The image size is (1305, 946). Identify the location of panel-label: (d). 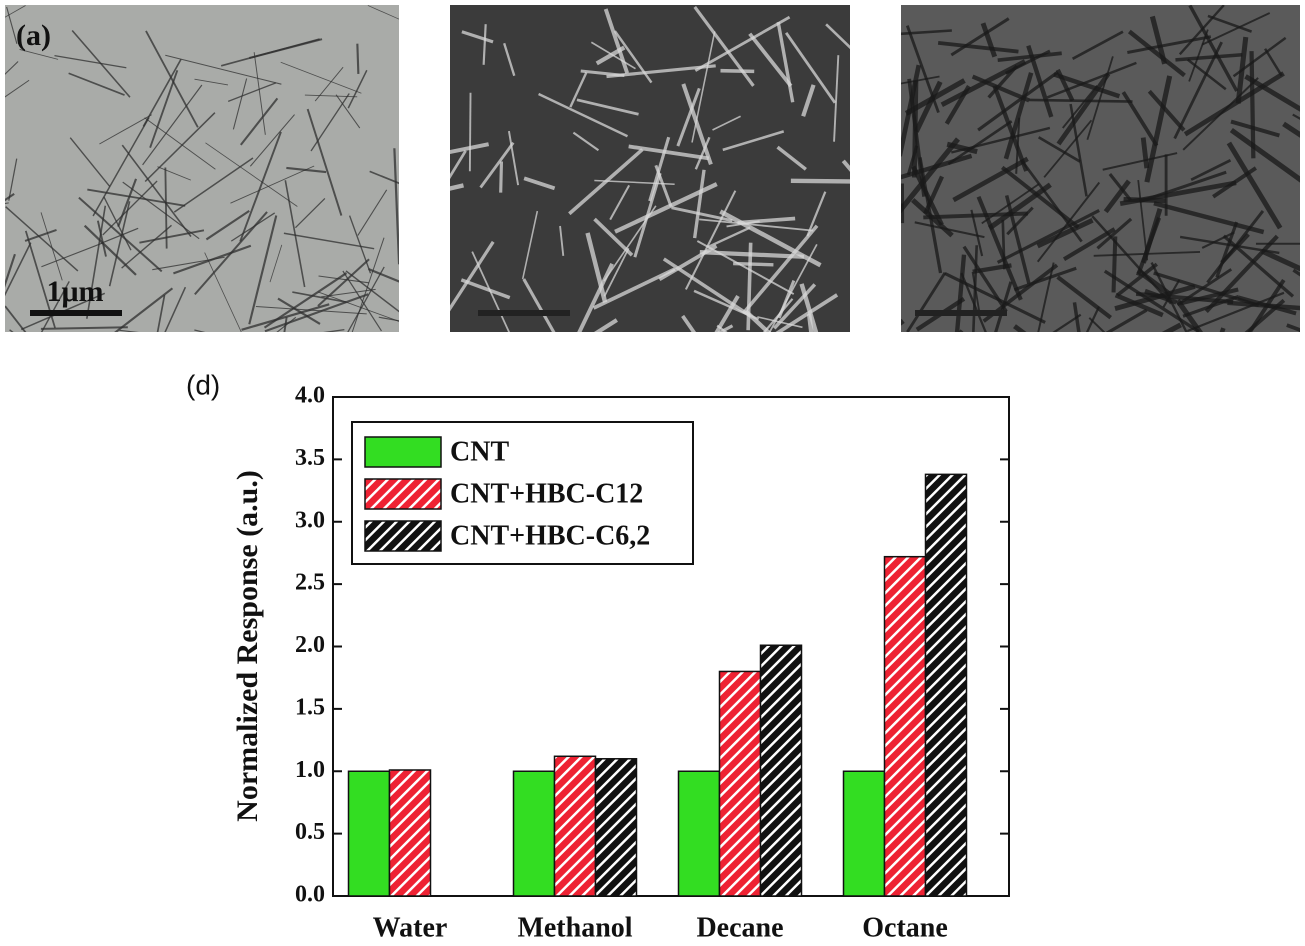
(203, 384).